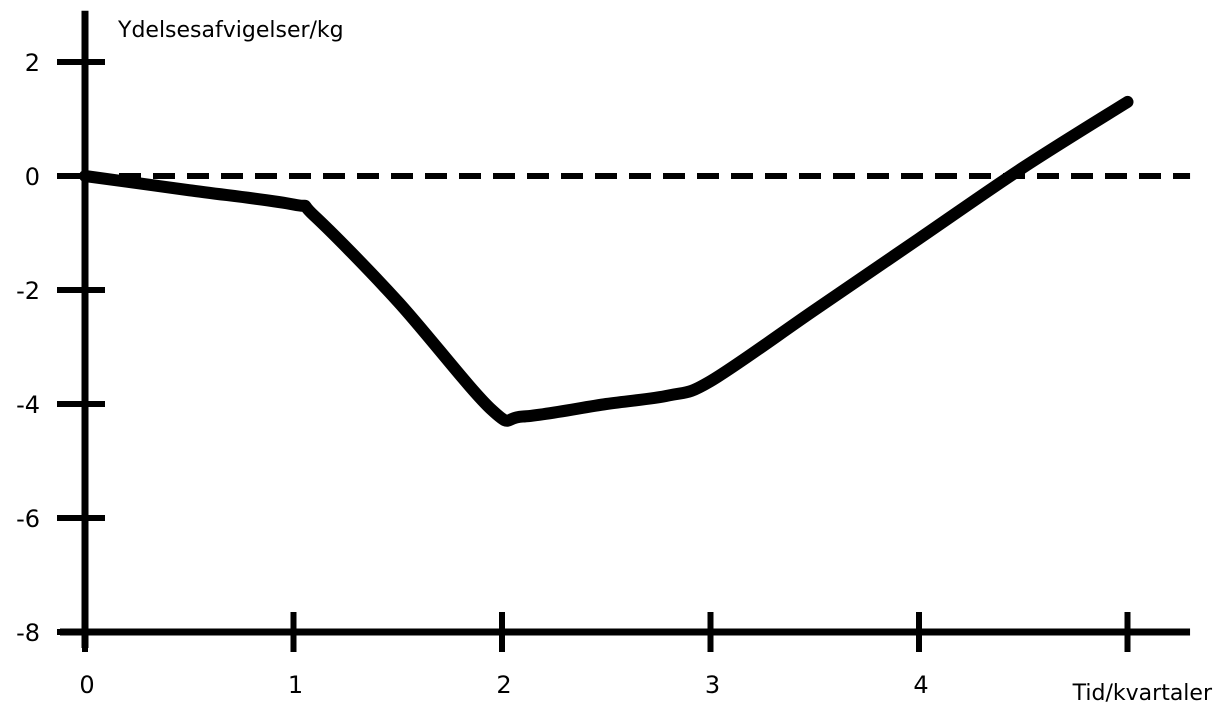 This screenshot has height=710, width=1214. What do you see at coordinates (28, 291) in the screenshot?
I see `y-tick-label: -2` at bounding box center [28, 291].